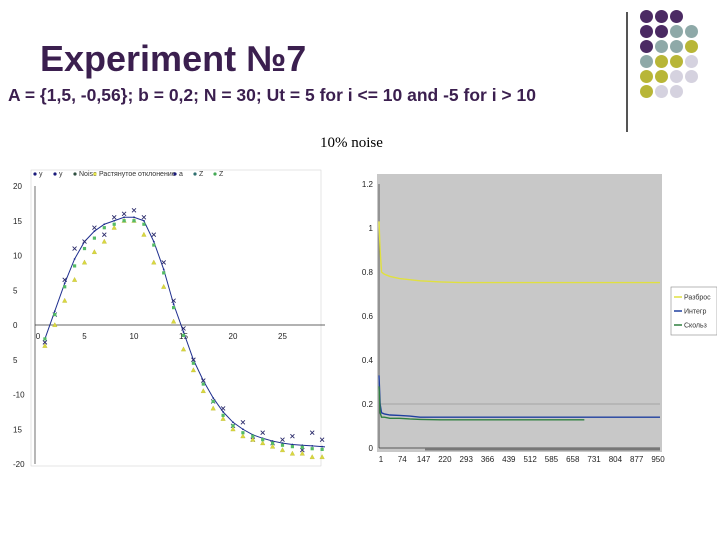 The height and width of the screenshot is (540, 720). I want to click on x-tick-label: 804, so click(616, 459).